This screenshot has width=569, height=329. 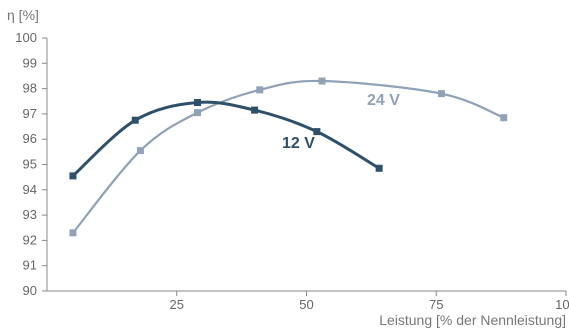 What do you see at coordinates (306, 304) in the screenshot?
I see `x-tick-label: 50` at bounding box center [306, 304].